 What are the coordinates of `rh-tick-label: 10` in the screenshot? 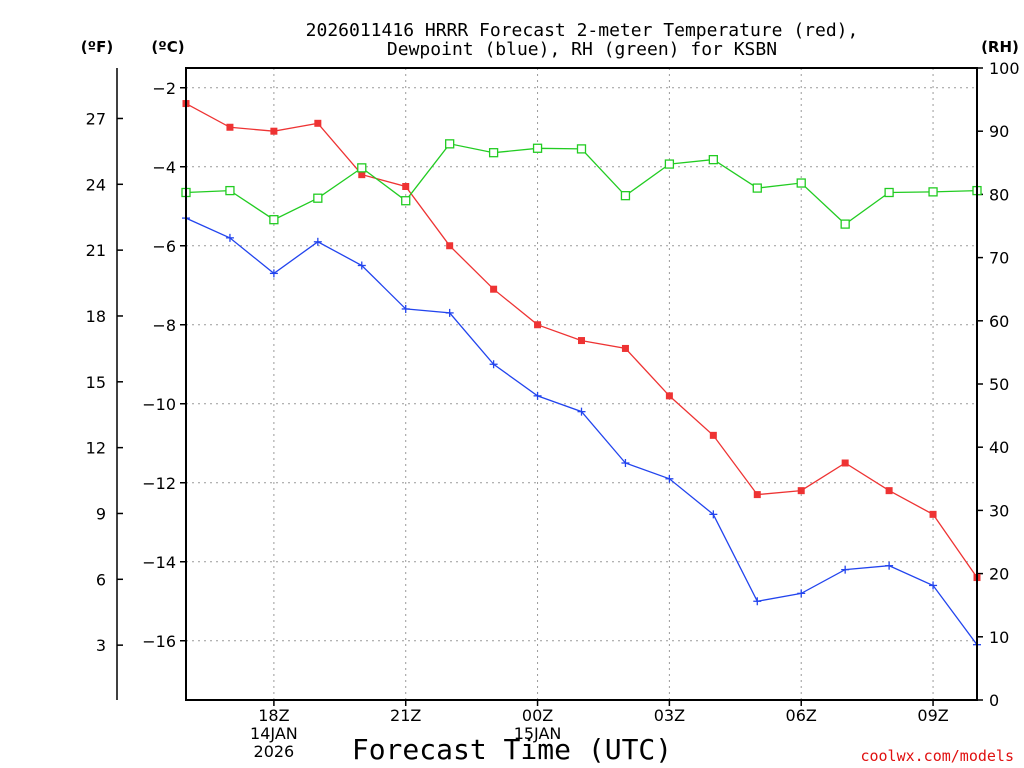 It's located at (999, 637).